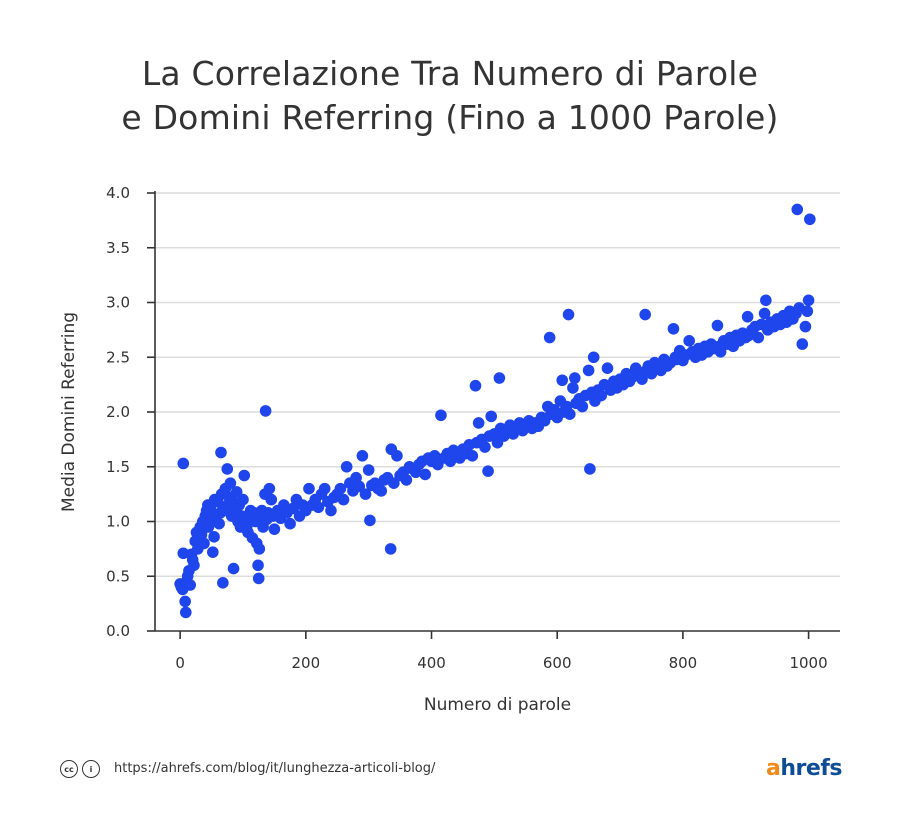 Image resolution: width=900 pixels, height=840 pixels. What do you see at coordinates (118, 357) in the screenshot?
I see `y-tick-label: 2.5` at bounding box center [118, 357].